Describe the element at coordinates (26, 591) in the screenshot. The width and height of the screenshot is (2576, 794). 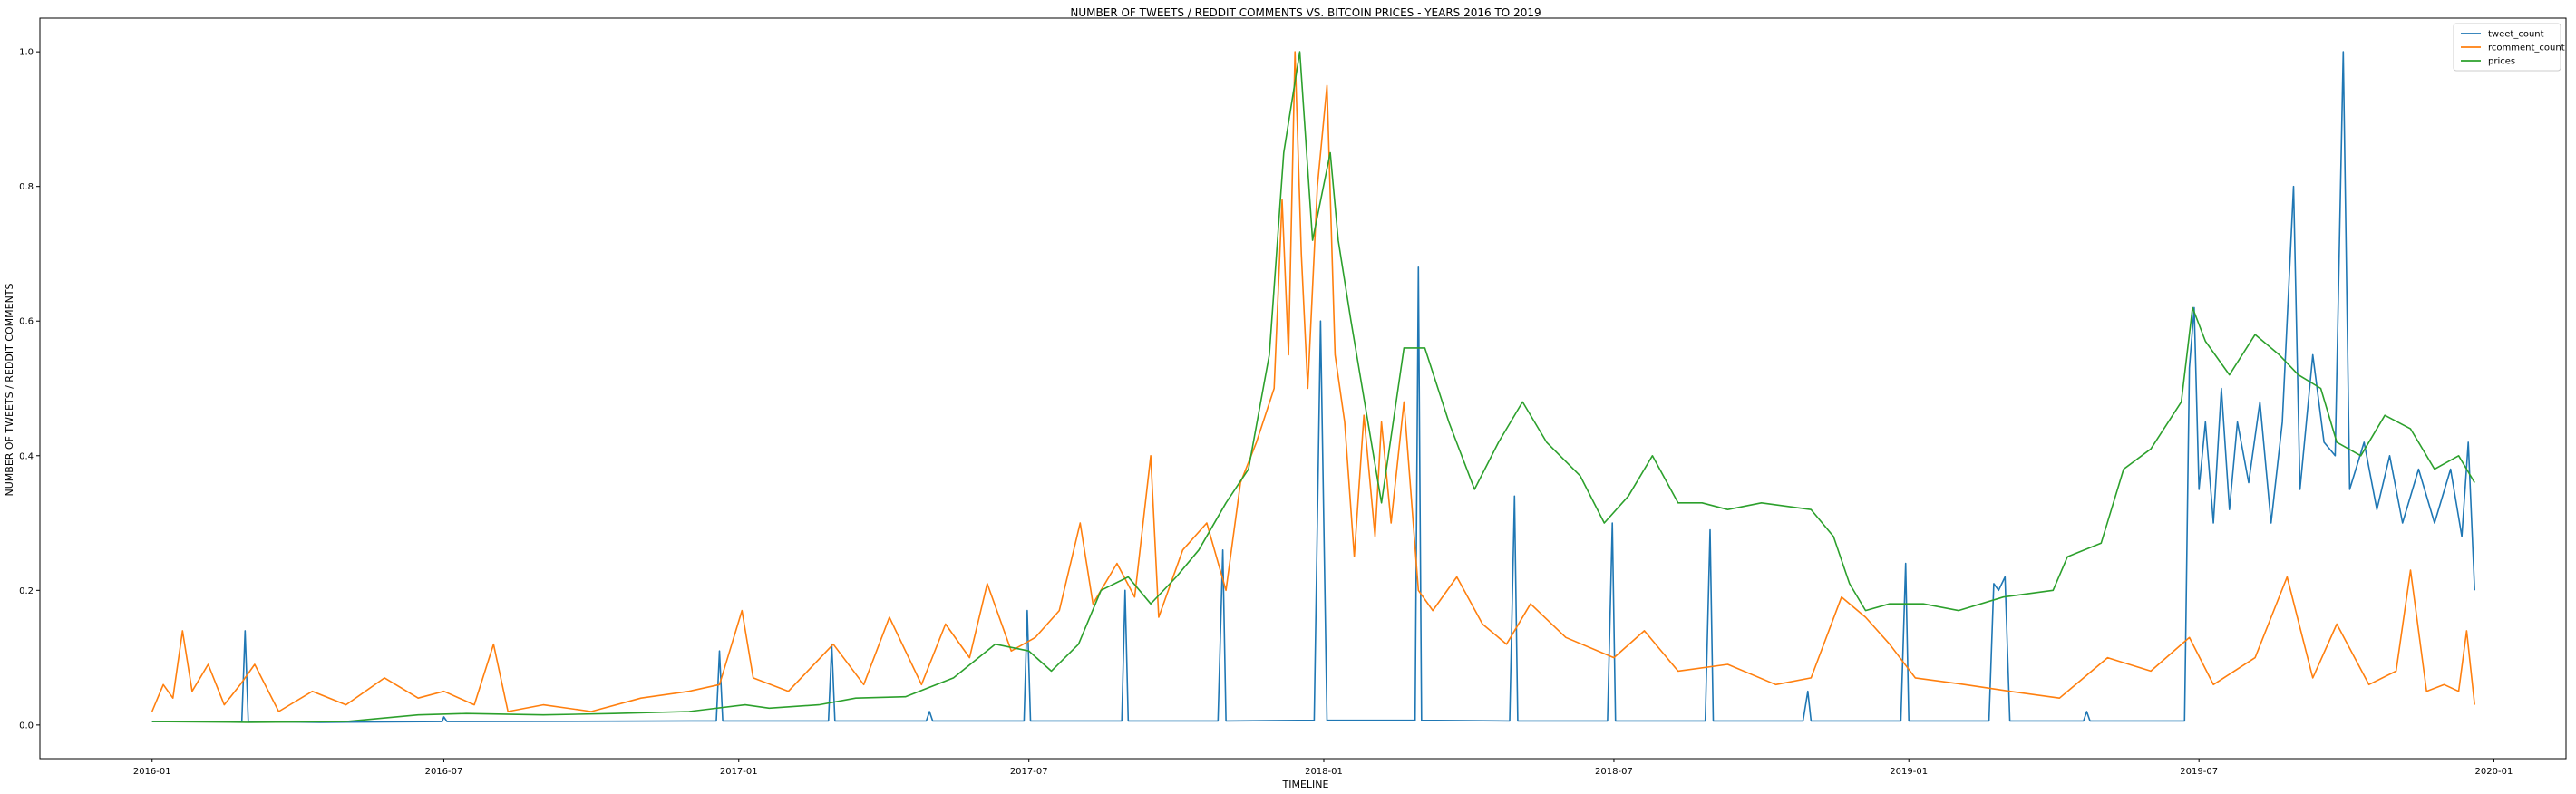
I see `y-tick-label: 0.2` at that location.